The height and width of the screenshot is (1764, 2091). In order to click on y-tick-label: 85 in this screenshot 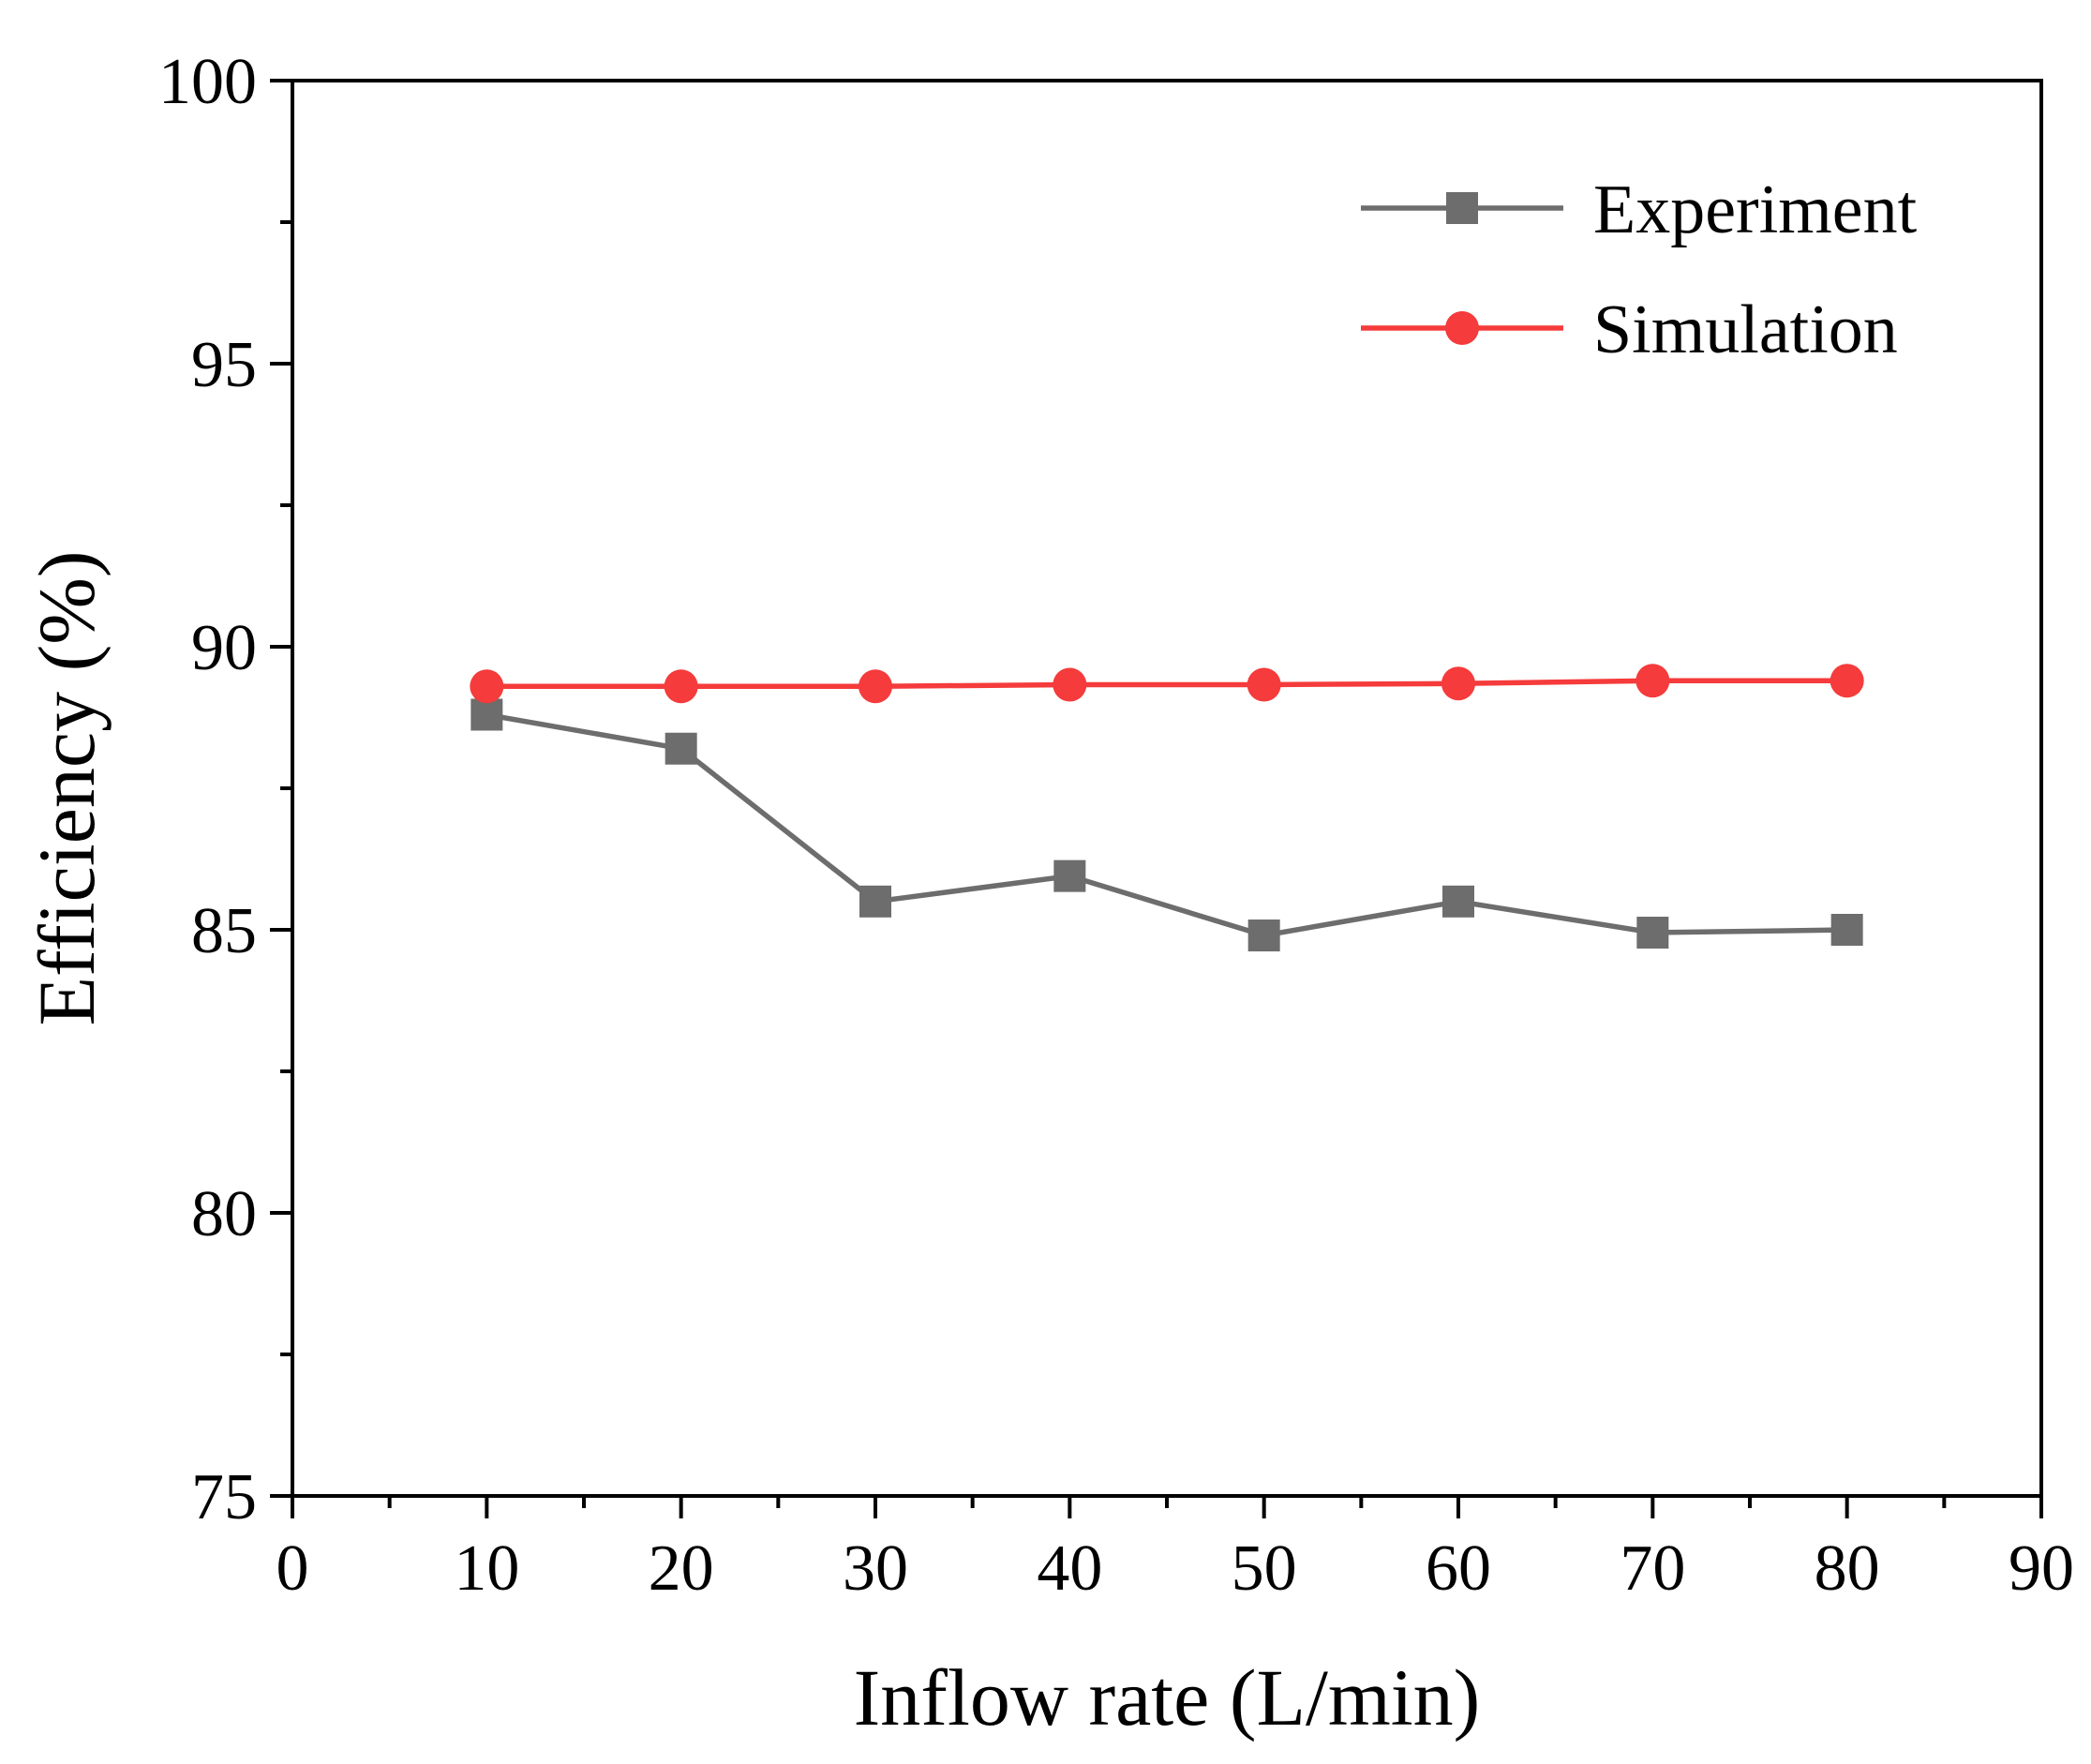, I will do `click(224, 931)`.